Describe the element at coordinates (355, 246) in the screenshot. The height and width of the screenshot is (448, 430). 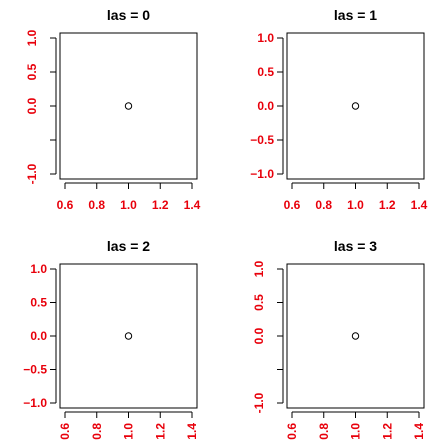
I see `panel-title: las = 3` at that location.